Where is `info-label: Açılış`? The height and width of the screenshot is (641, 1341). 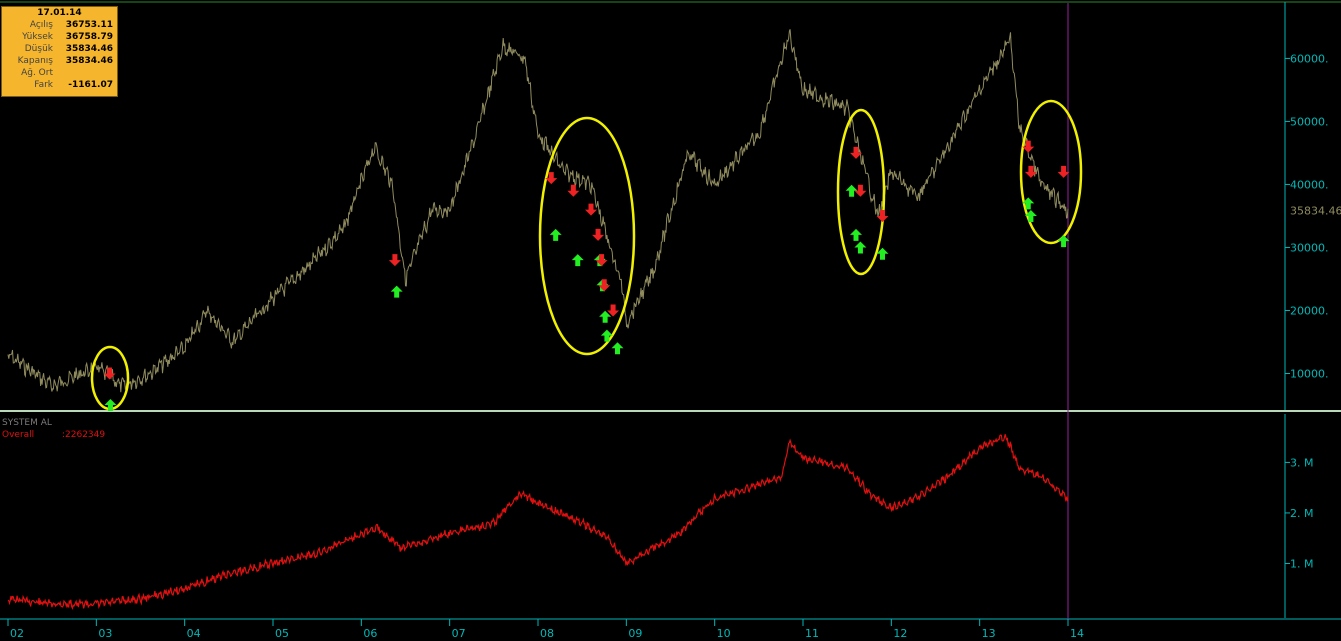 info-label: Açılış is located at coordinates (41, 25).